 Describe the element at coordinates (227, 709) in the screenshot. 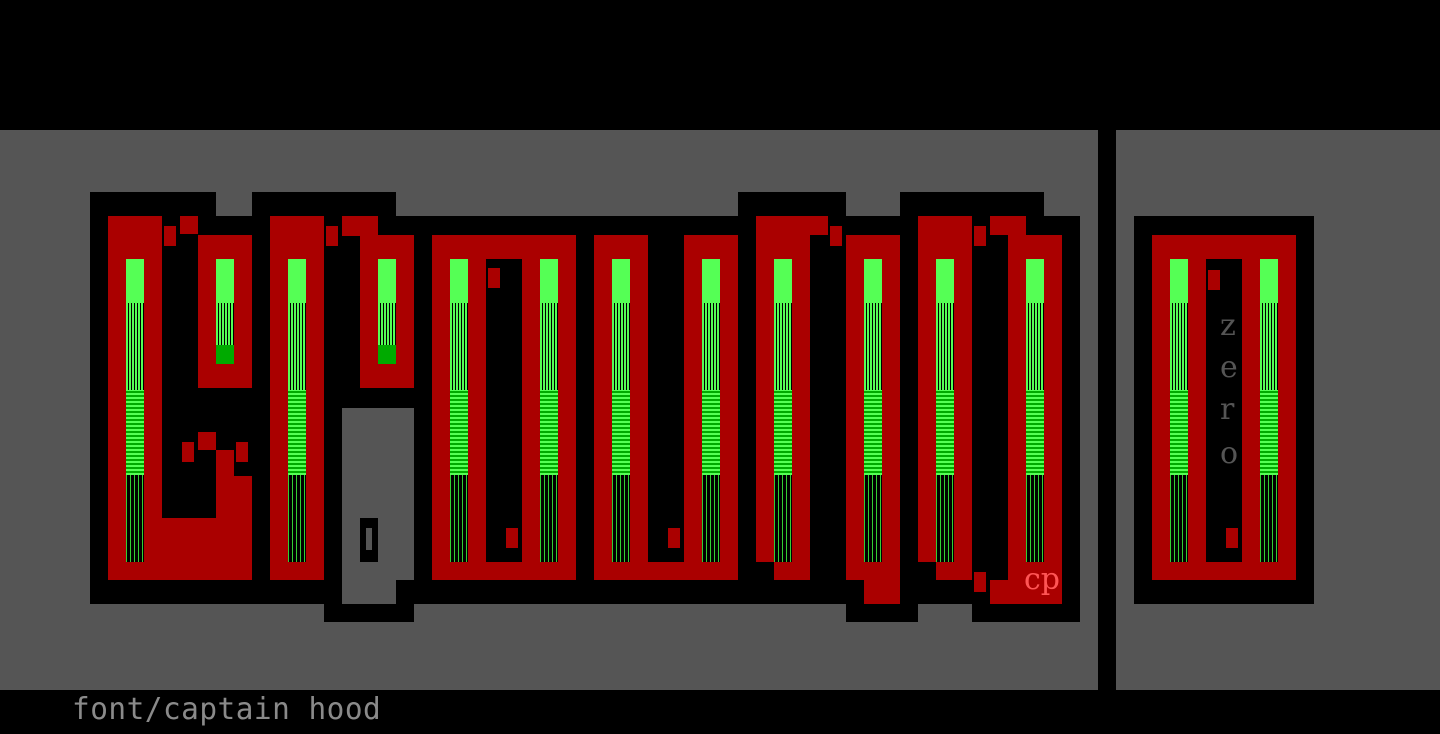

I see `font-caption: font/captain hood` at that location.